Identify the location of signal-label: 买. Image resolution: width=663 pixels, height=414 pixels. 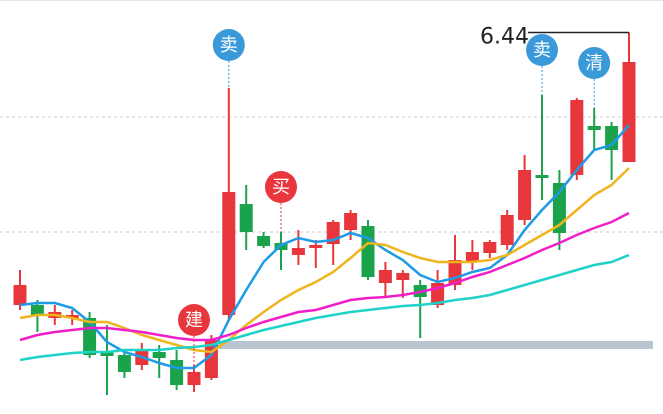
(281, 187).